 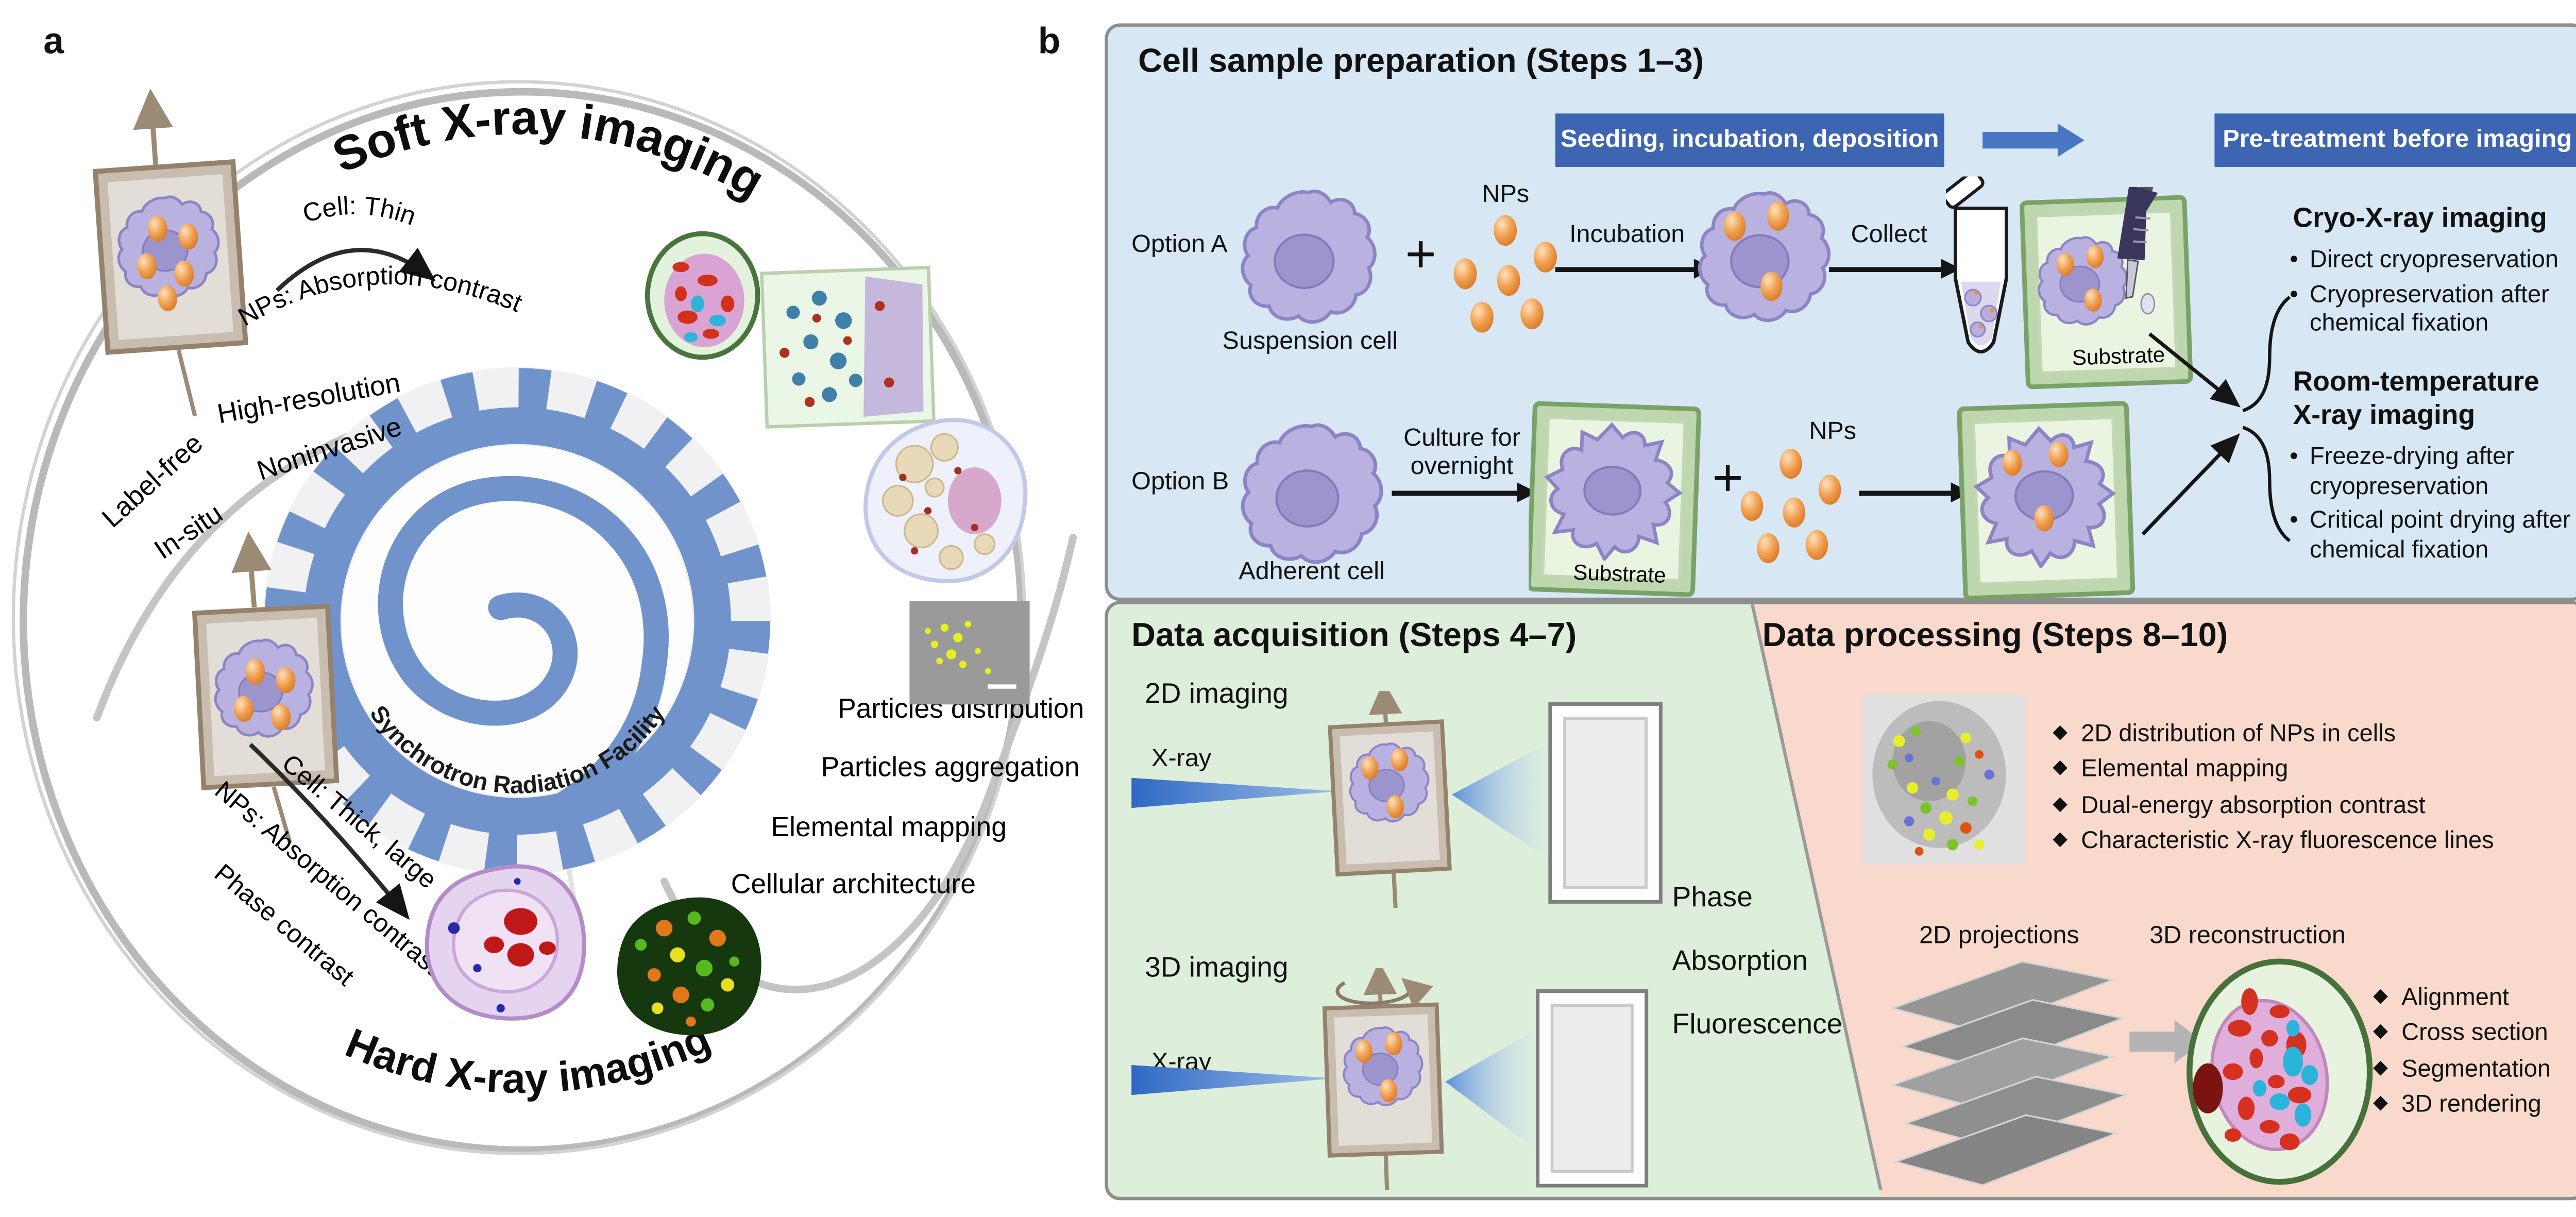 I want to click on room-temperature-title: Room-temperature X-ray imaging, so click(x=2416, y=399).